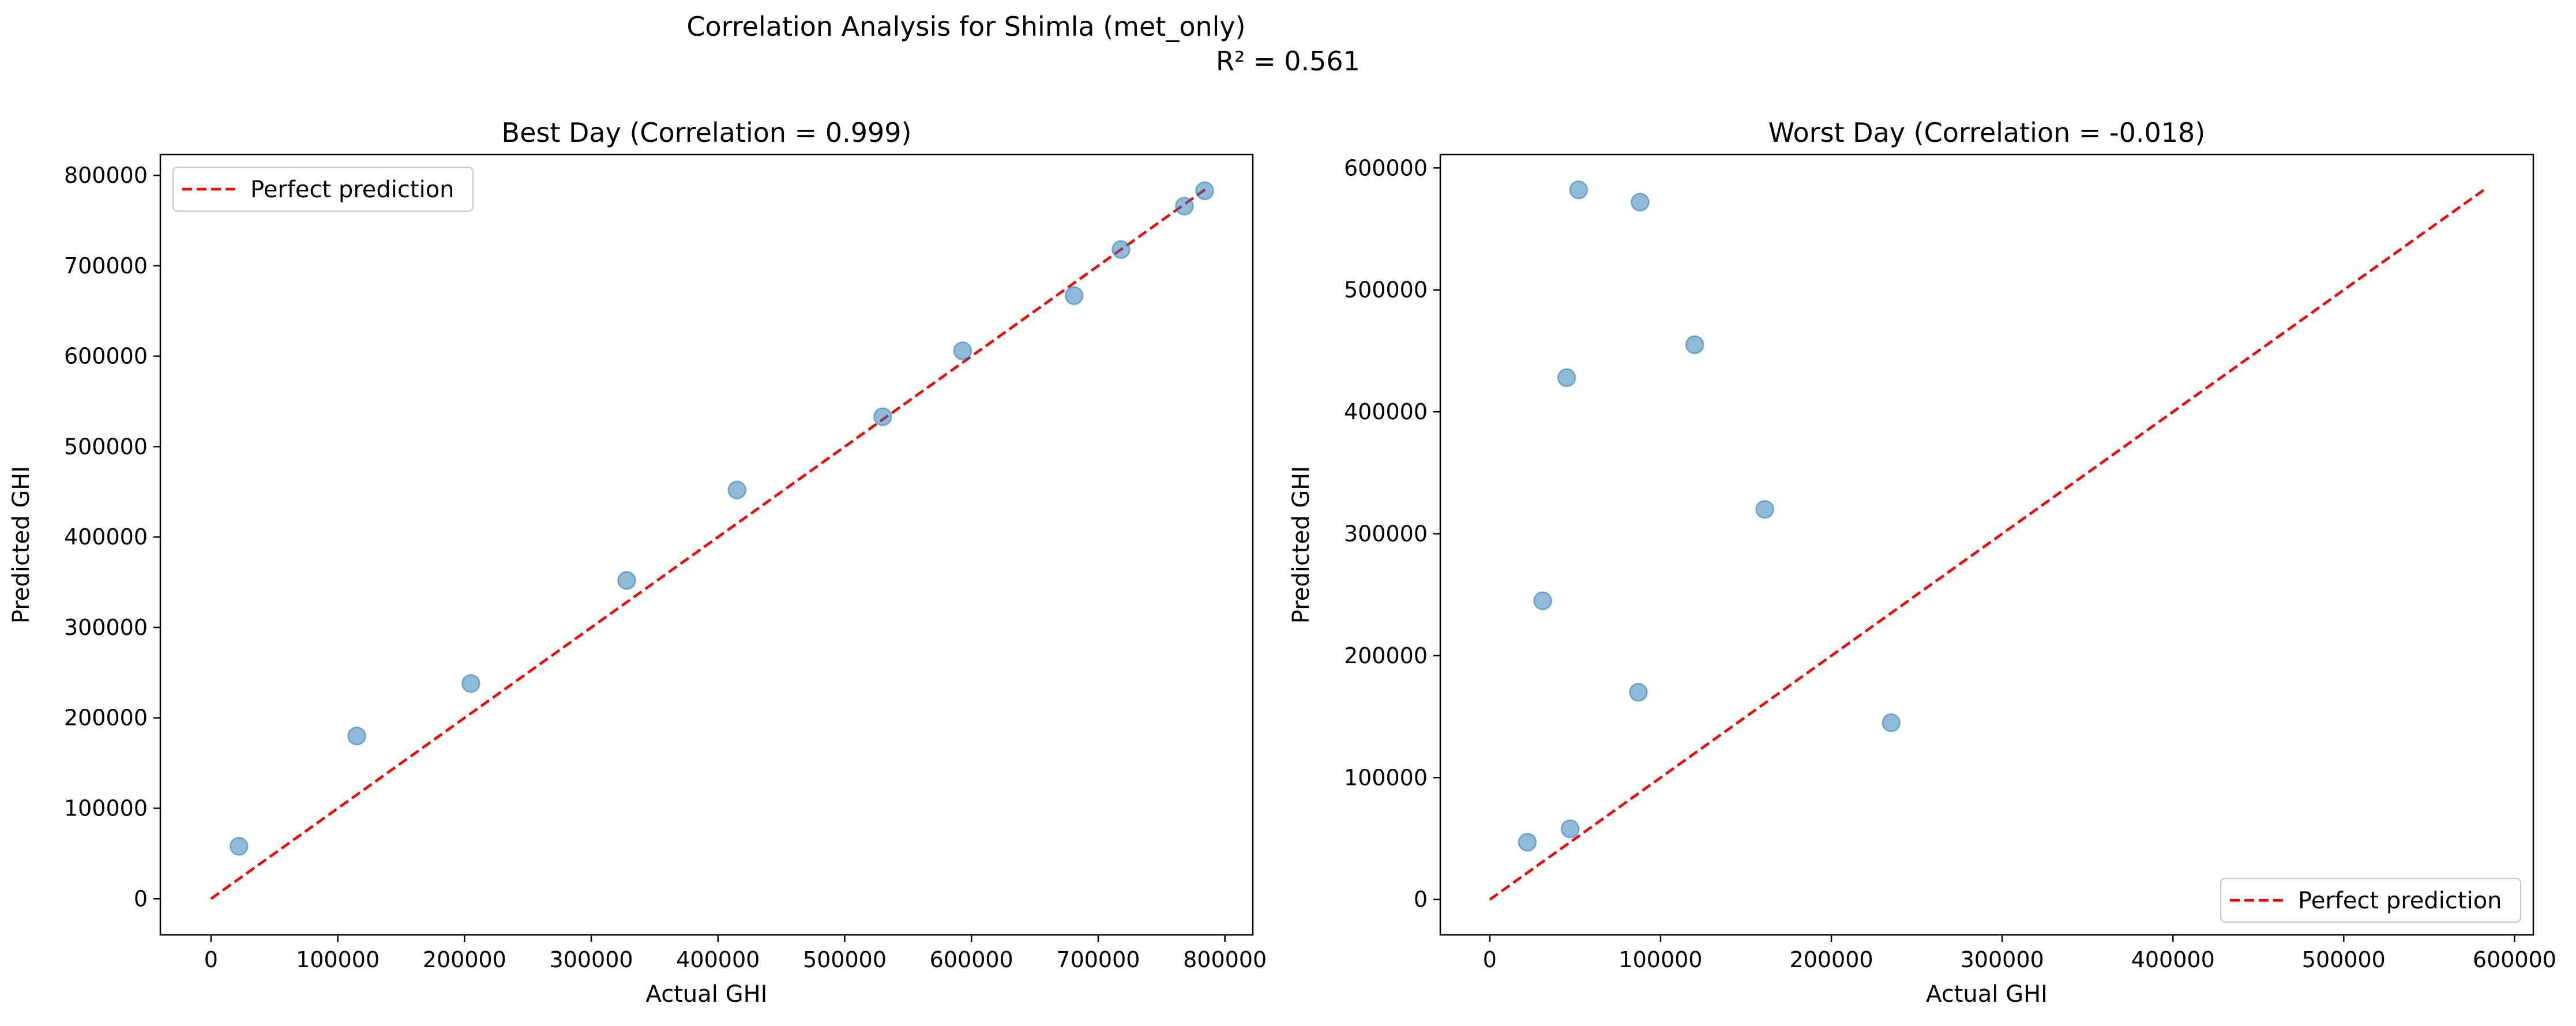  What do you see at coordinates (1225, 959) in the screenshot?
I see `x-tick-label: 800000` at bounding box center [1225, 959].